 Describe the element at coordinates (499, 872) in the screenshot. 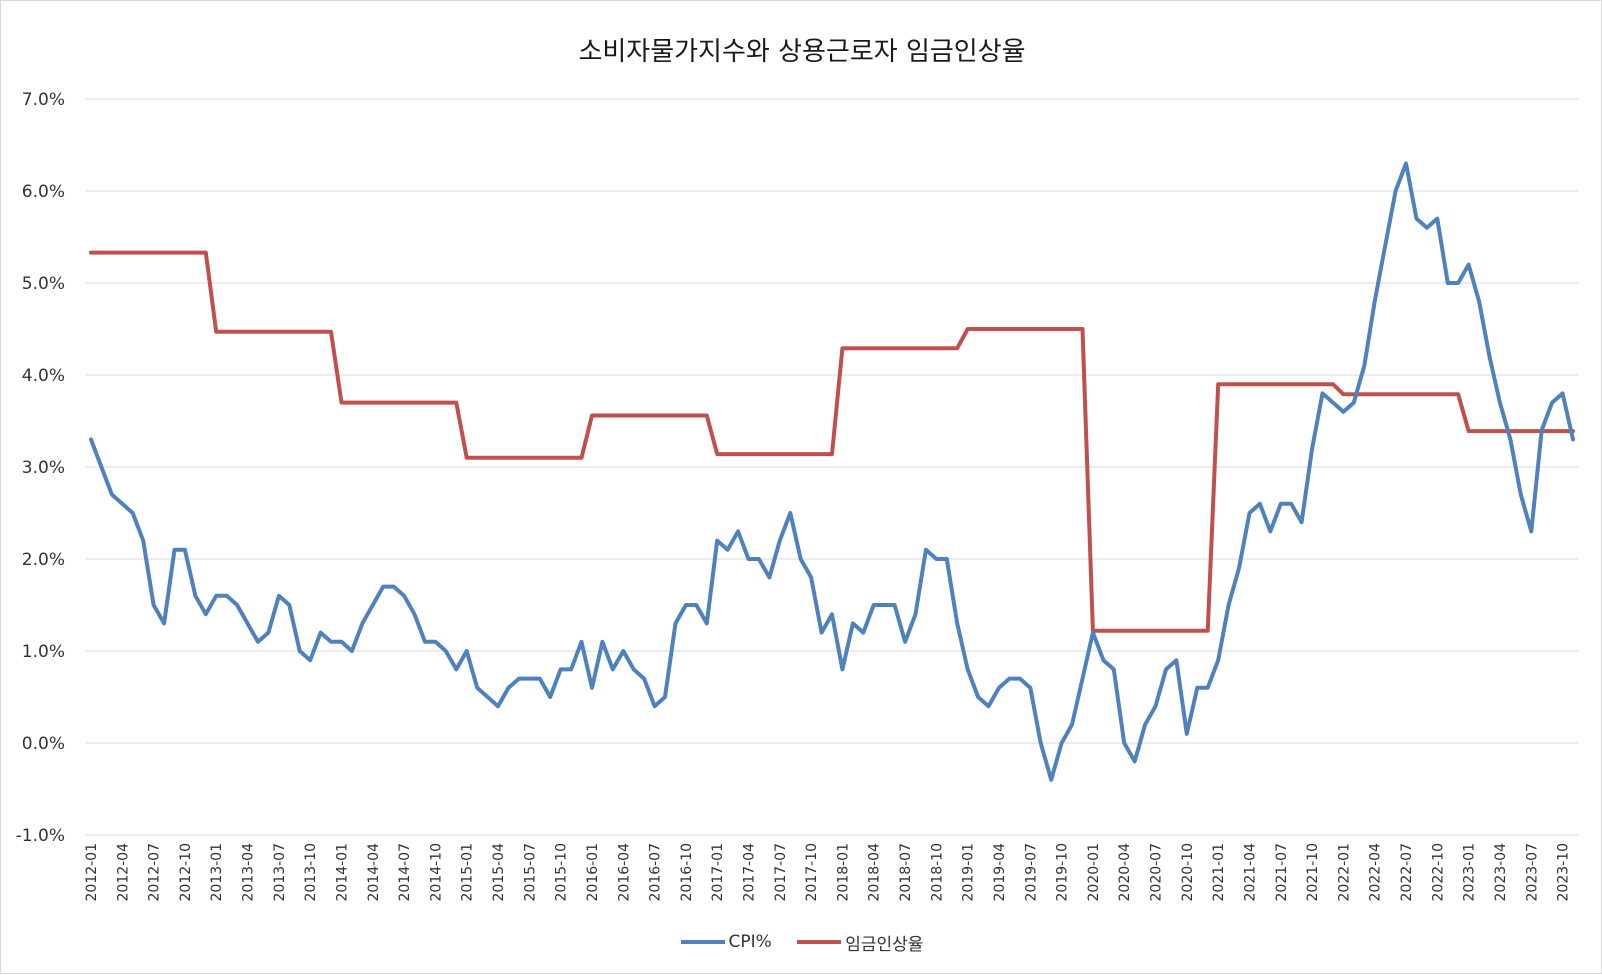

I see `x-tick-label: 2015-04` at that location.